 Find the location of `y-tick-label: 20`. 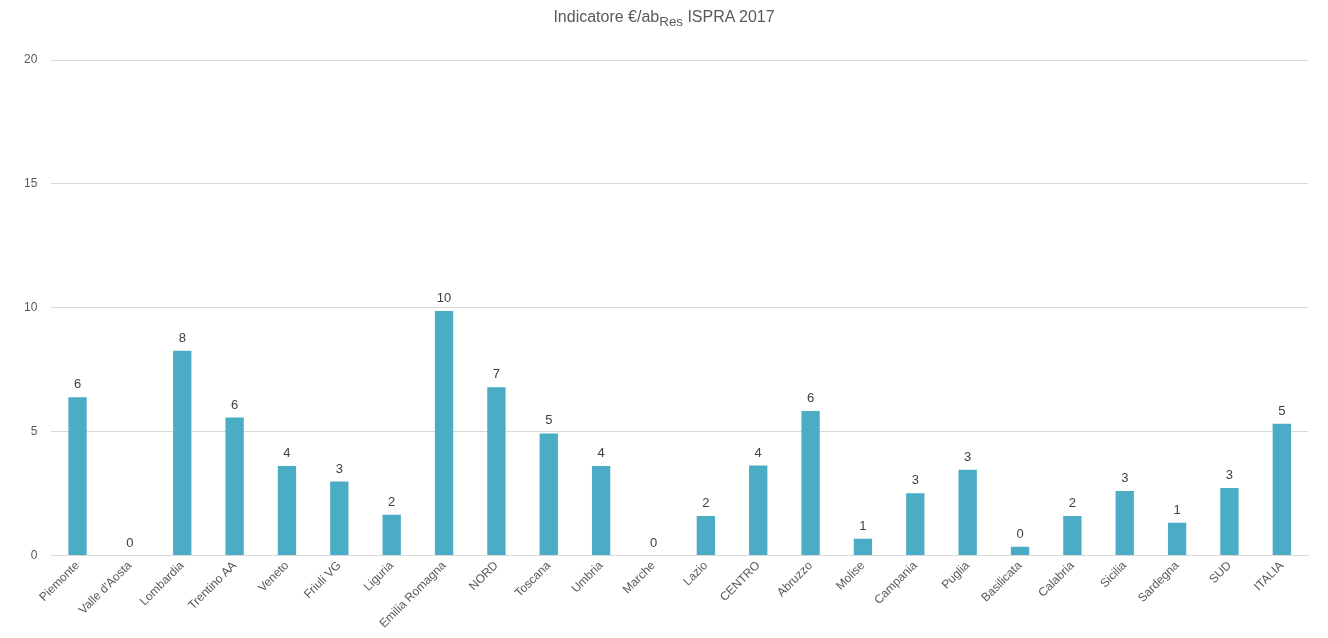

y-tick-label: 20 is located at coordinates (30, 59).